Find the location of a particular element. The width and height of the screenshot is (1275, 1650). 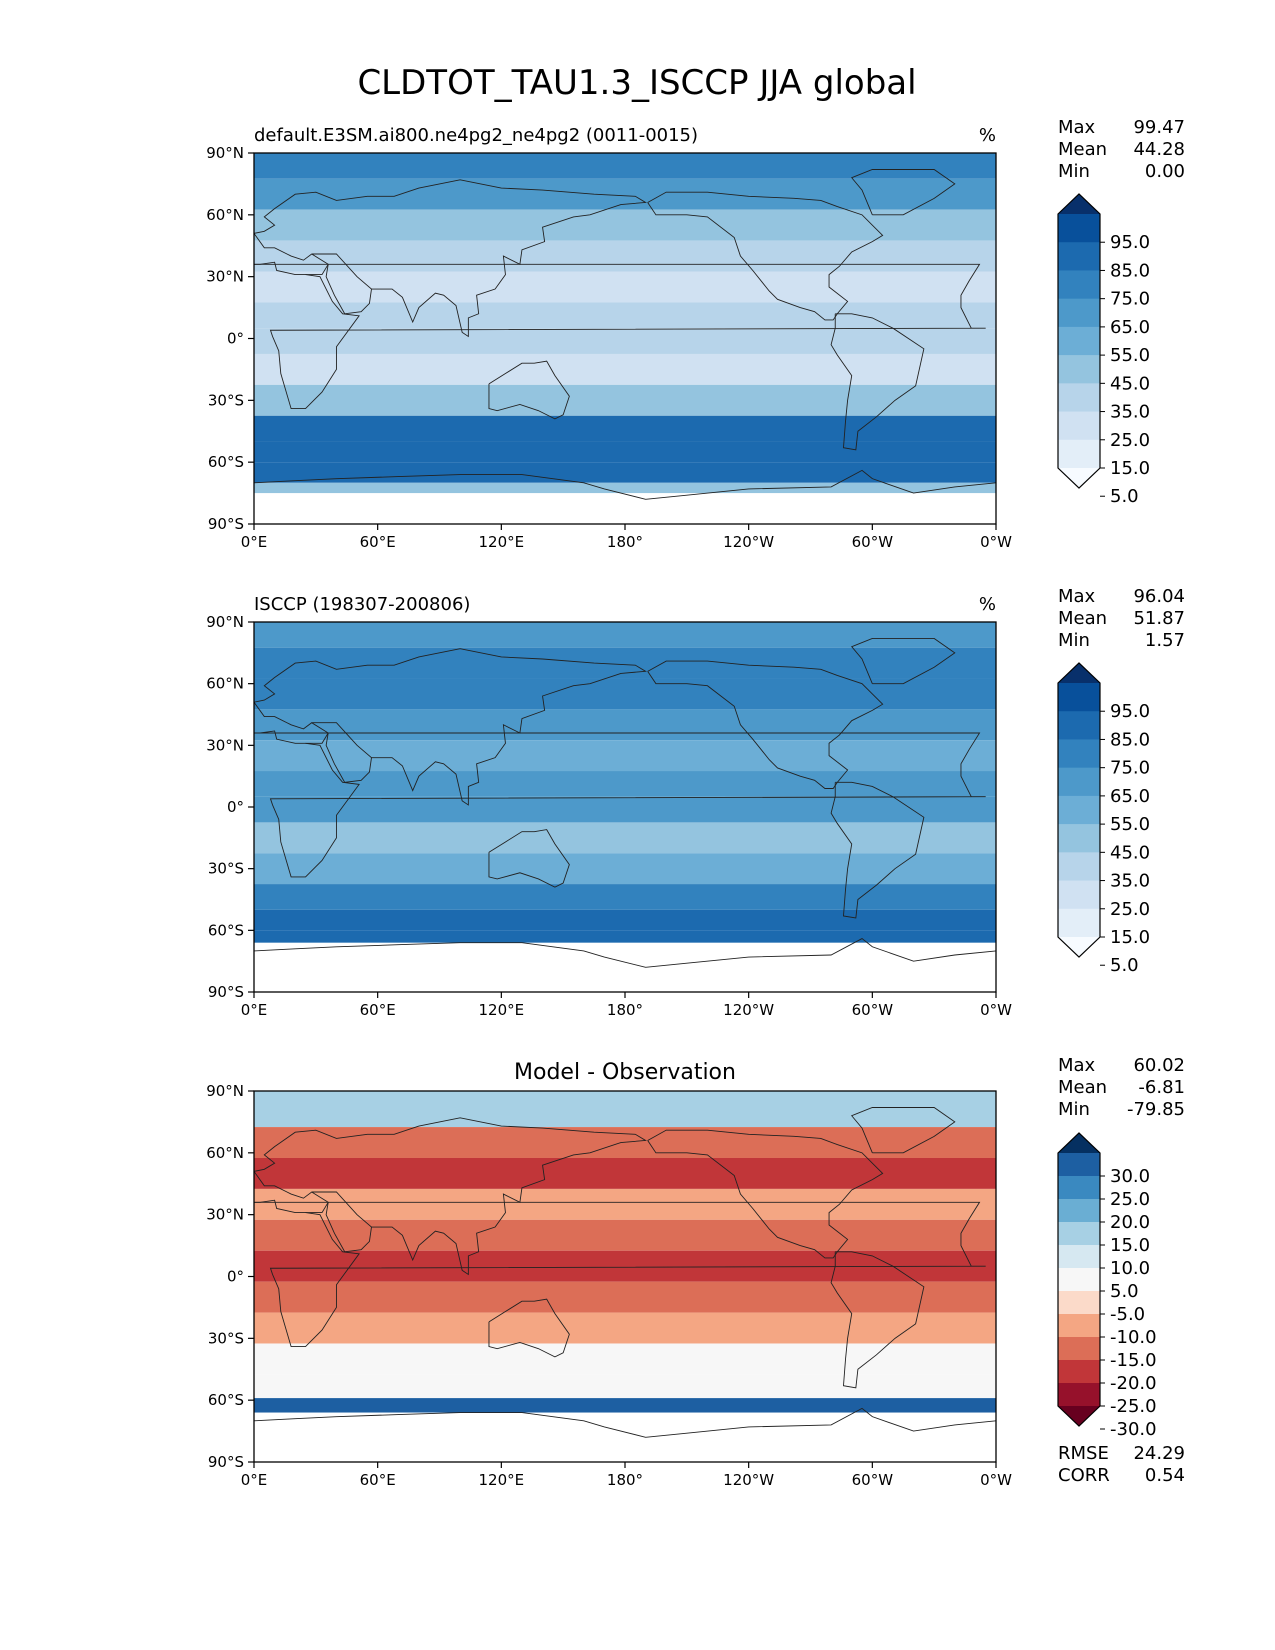

colorbar-tick-label: 65.0 is located at coordinates (1130, 796).